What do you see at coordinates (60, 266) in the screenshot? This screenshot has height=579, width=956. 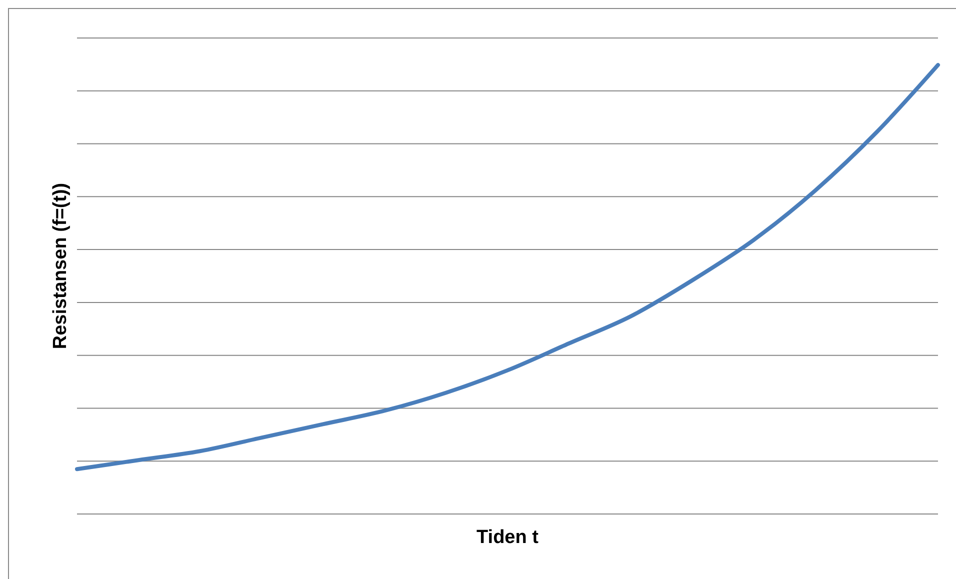 I see `y-axis-title: Resistansen (f=(t))` at bounding box center [60, 266].